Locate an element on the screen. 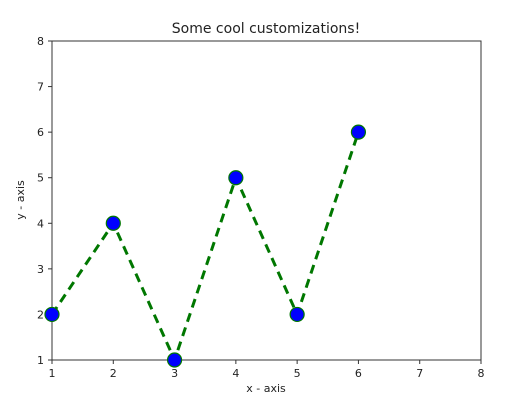 This screenshot has width=515, height=404. chart-title: Some cool customizations! is located at coordinates (266, 29).